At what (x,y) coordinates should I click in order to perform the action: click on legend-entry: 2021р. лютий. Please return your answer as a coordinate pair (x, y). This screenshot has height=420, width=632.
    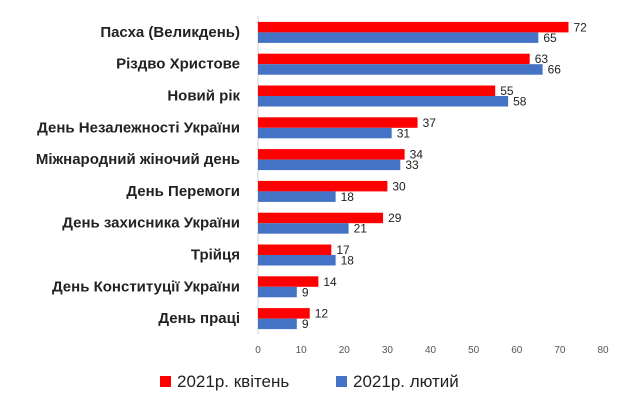
    Looking at the image, I should click on (406, 381).